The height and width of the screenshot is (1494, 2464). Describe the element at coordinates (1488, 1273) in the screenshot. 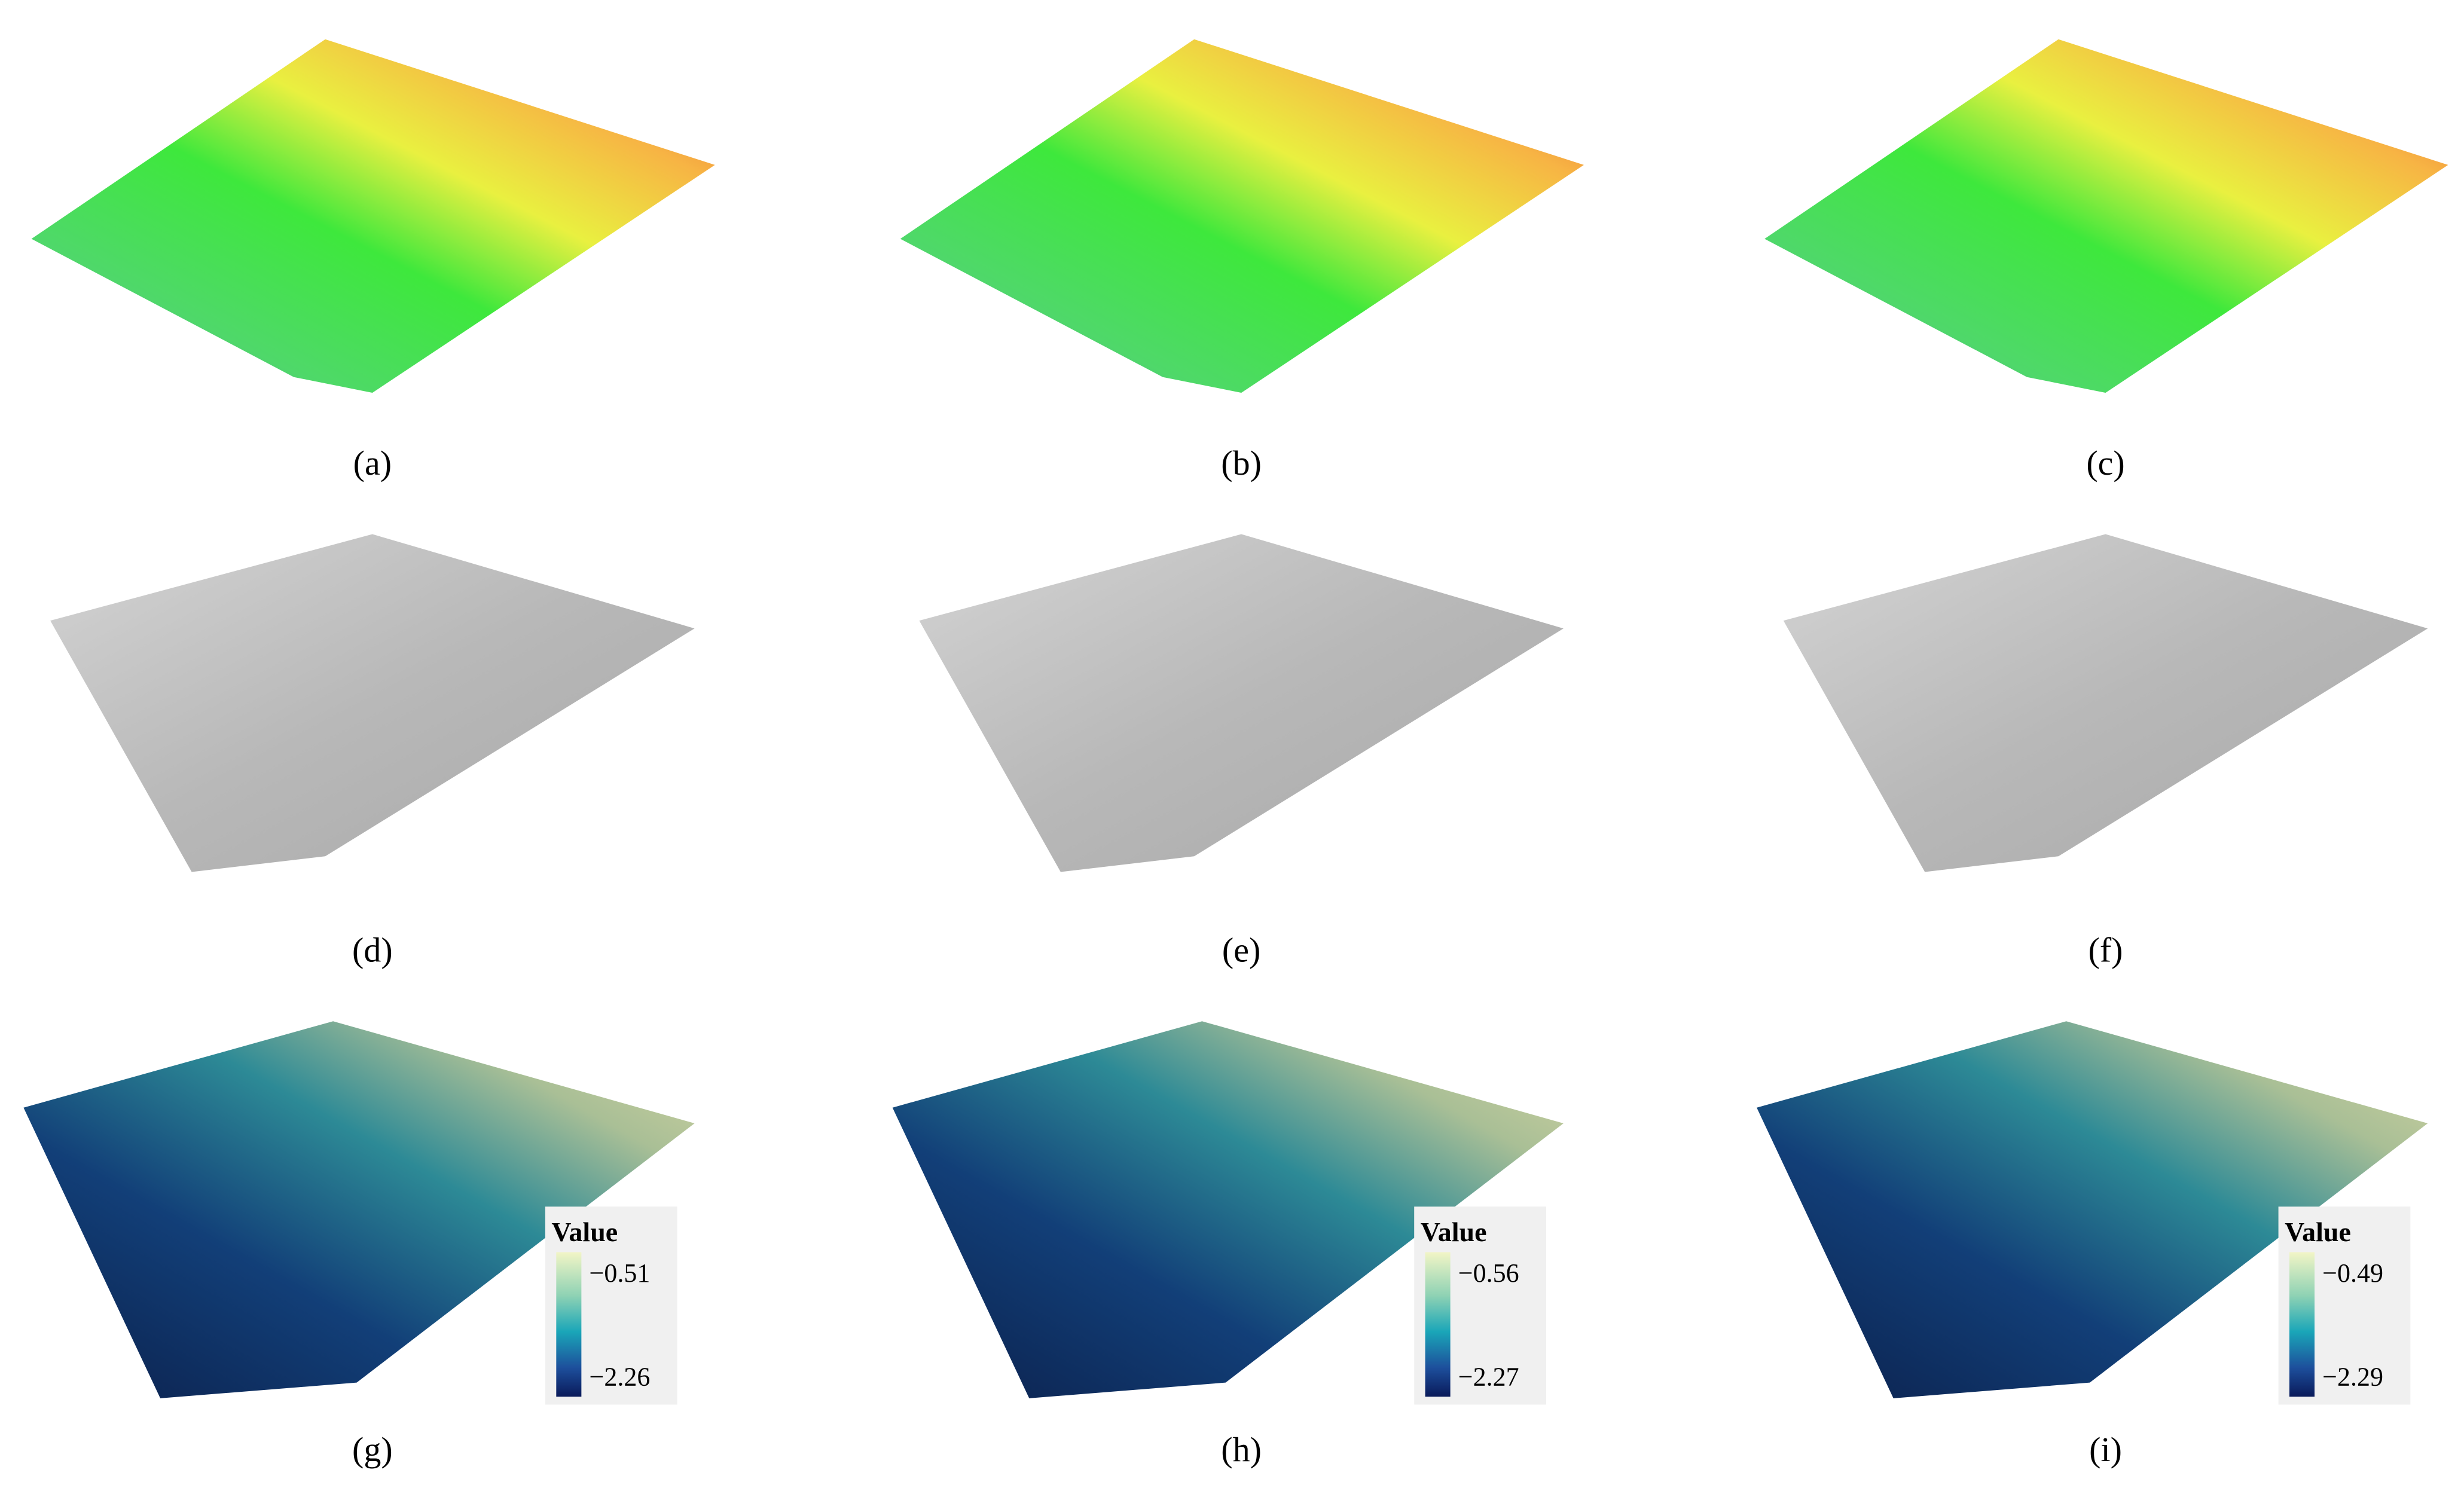

I see `legend-max: −0.56` at that location.